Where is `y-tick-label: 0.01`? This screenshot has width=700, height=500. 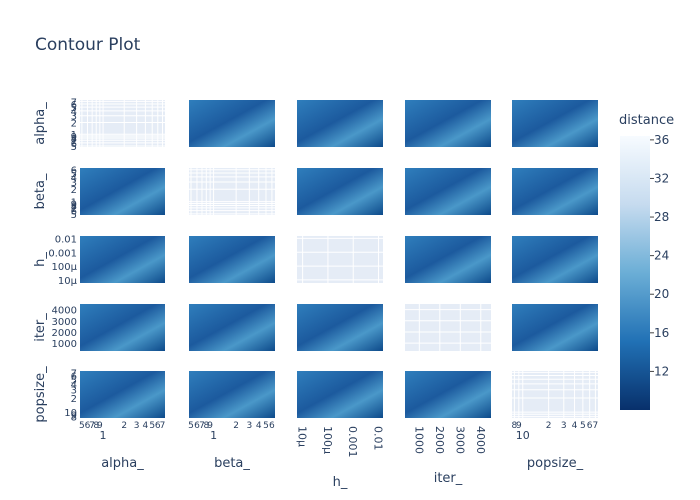
y-tick-label: 0.01 is located at coordinates (66, 239).